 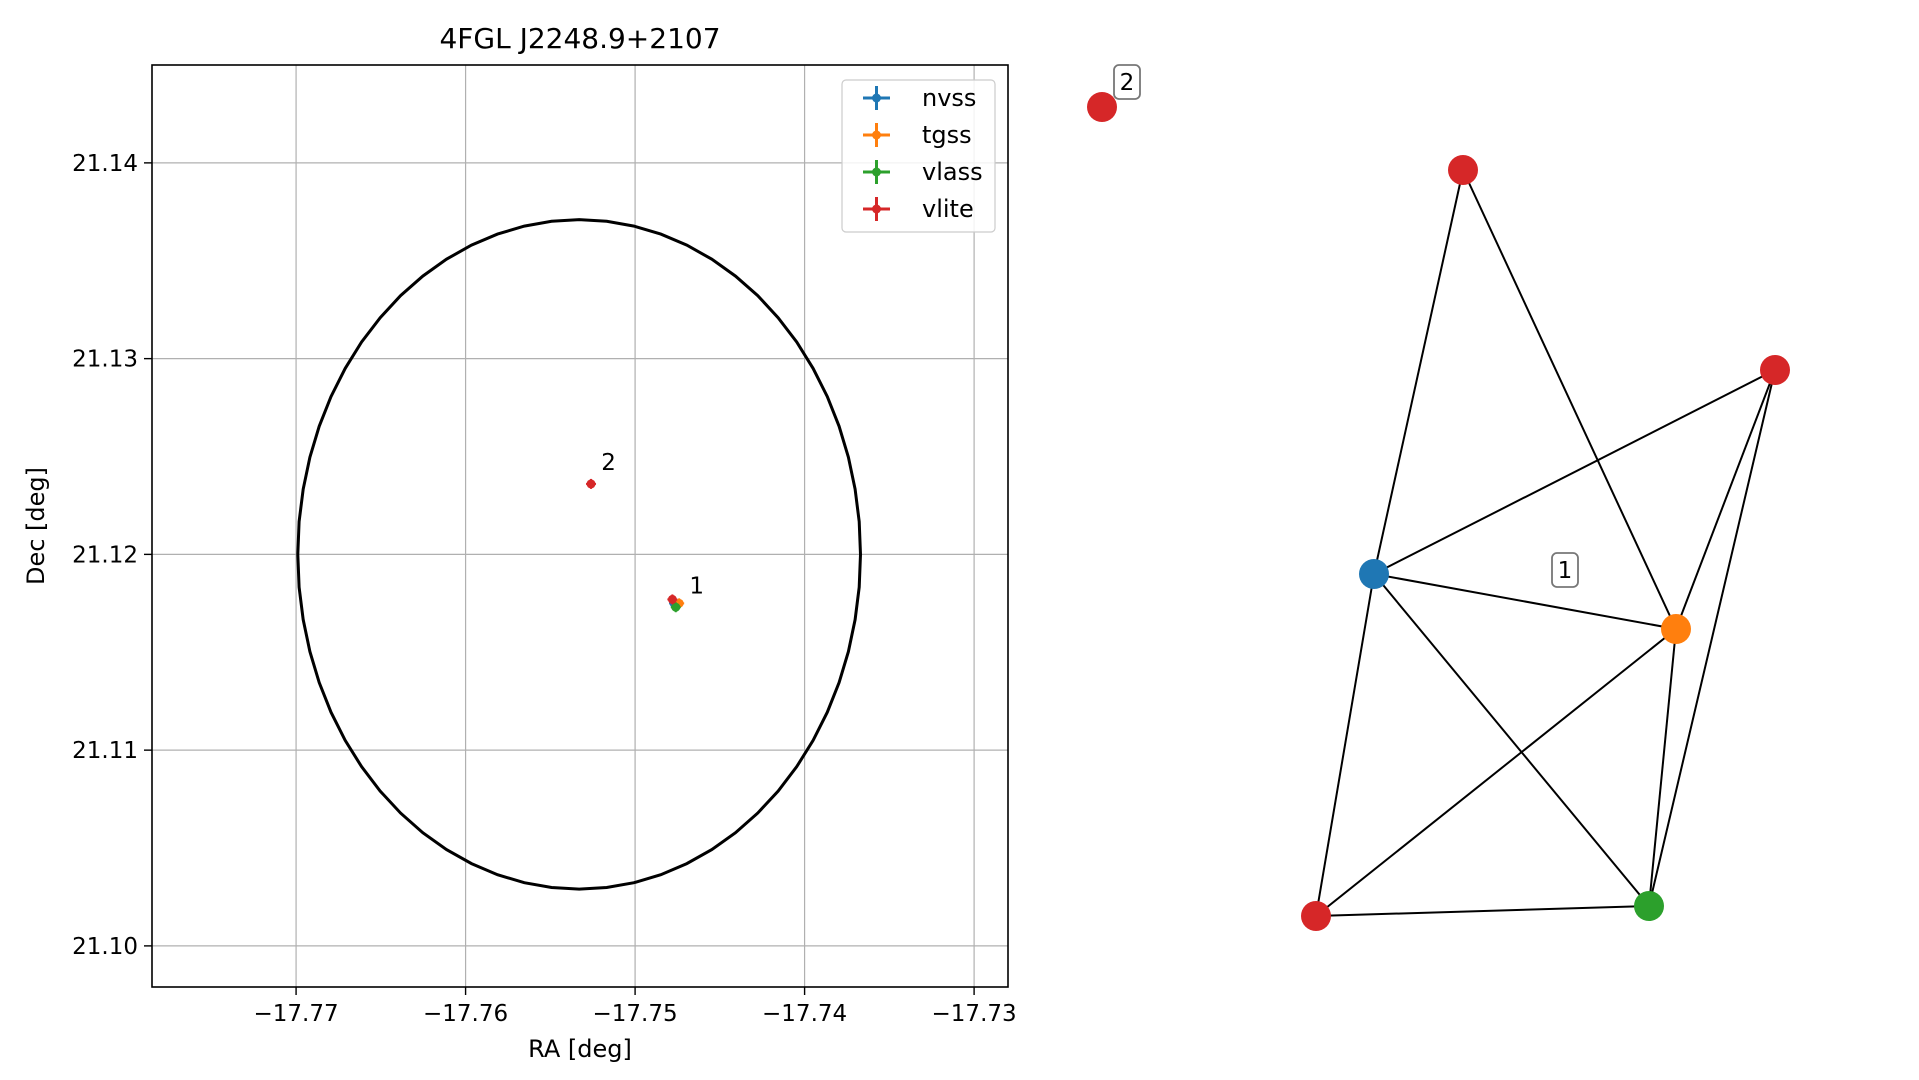 I want to click on legend-label-tgss: tgss, so click(x=947, y=135).